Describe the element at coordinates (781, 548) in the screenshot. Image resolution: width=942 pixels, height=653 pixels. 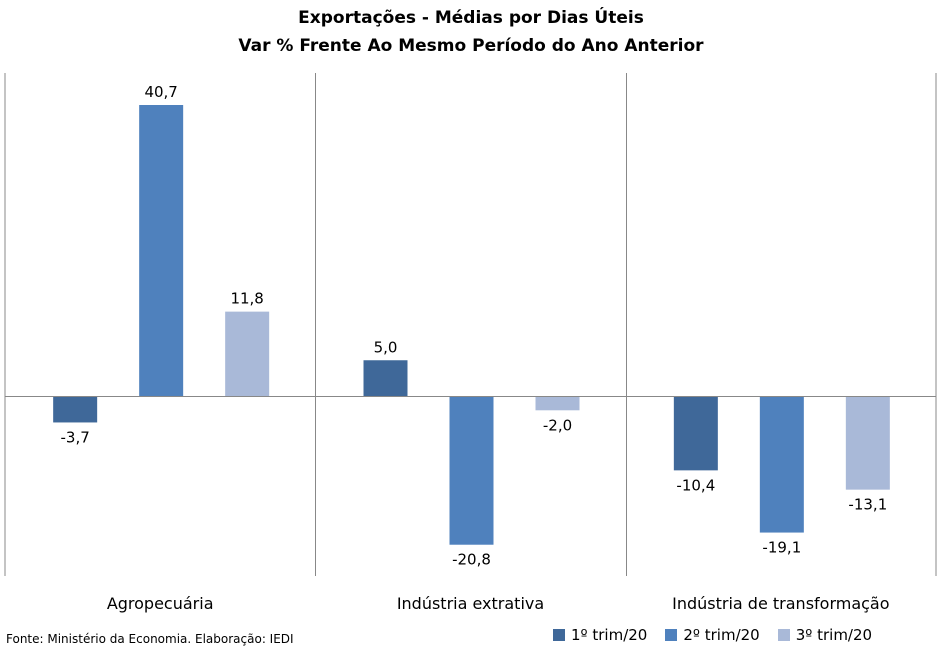
I see `data-label: -19,1` at that location.